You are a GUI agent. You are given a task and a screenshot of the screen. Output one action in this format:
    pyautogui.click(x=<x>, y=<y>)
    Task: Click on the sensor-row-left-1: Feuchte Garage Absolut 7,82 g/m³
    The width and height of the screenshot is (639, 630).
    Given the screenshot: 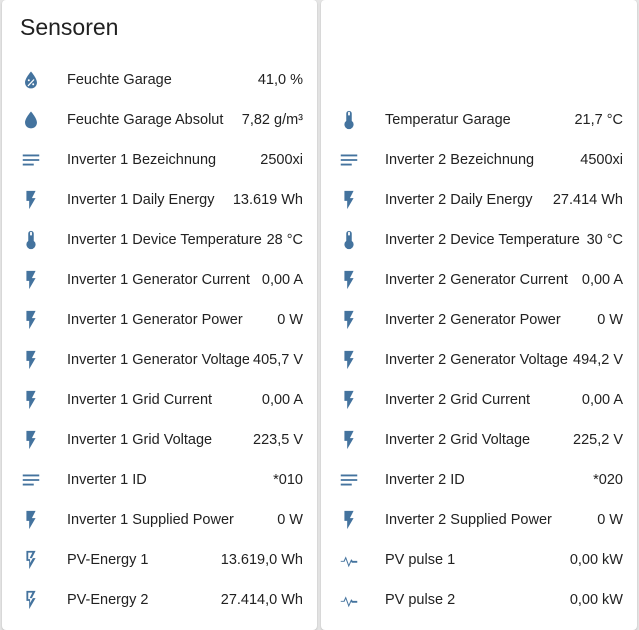 What is the action you would take?
    pyautogui.click(x=159, y=120)
    